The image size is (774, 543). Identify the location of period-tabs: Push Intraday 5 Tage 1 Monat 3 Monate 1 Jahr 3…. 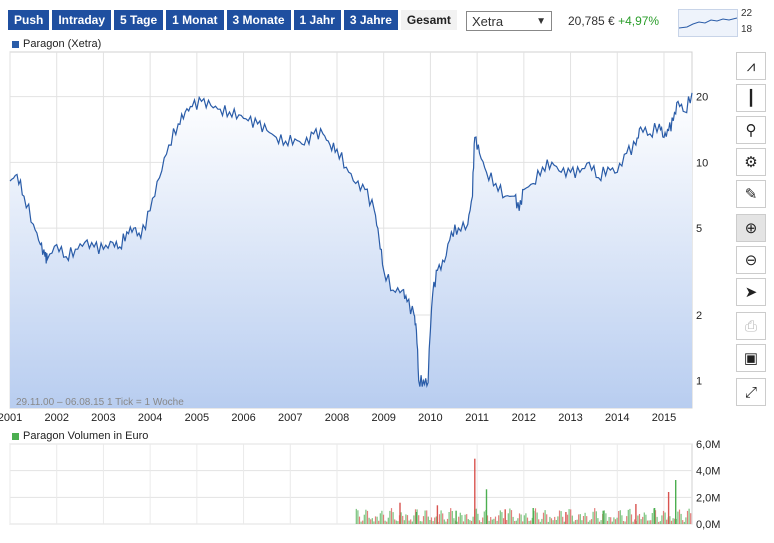
(232, 20).